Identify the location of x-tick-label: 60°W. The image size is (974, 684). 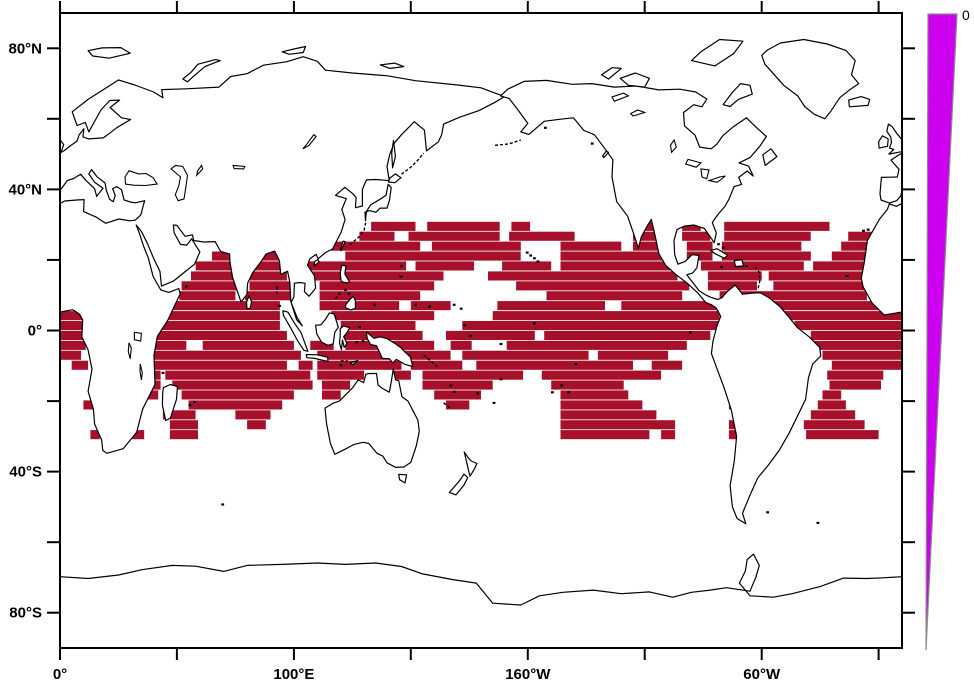
(762, 674).